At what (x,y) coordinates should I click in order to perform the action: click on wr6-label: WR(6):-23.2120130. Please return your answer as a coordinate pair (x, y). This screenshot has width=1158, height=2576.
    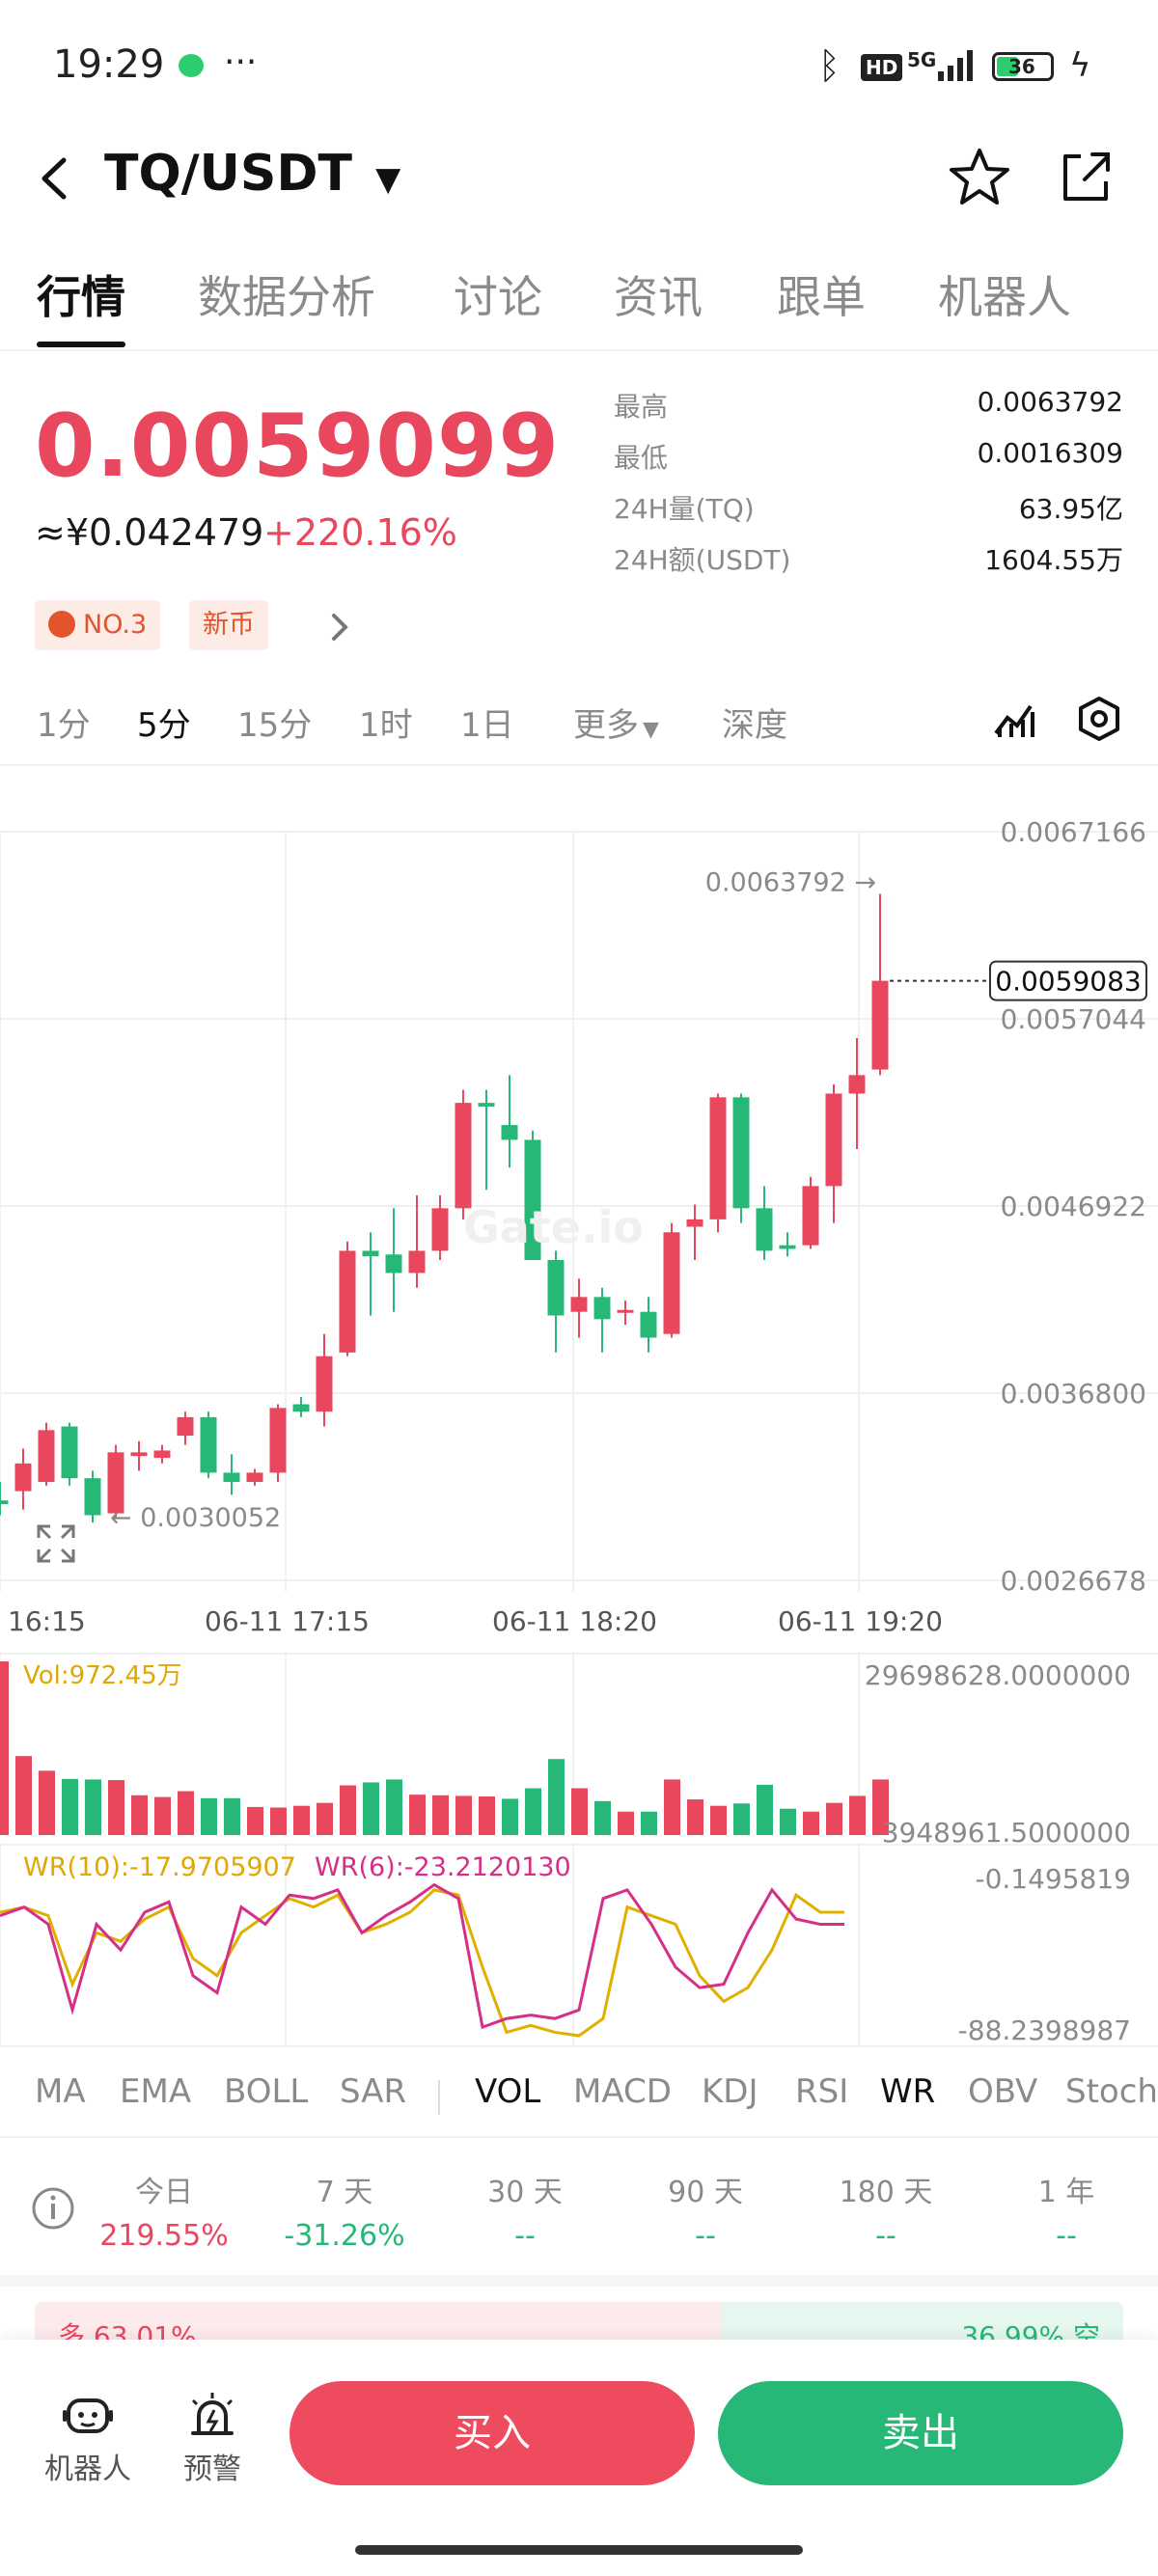
    Looking at the image, I should click on (443, 1867).